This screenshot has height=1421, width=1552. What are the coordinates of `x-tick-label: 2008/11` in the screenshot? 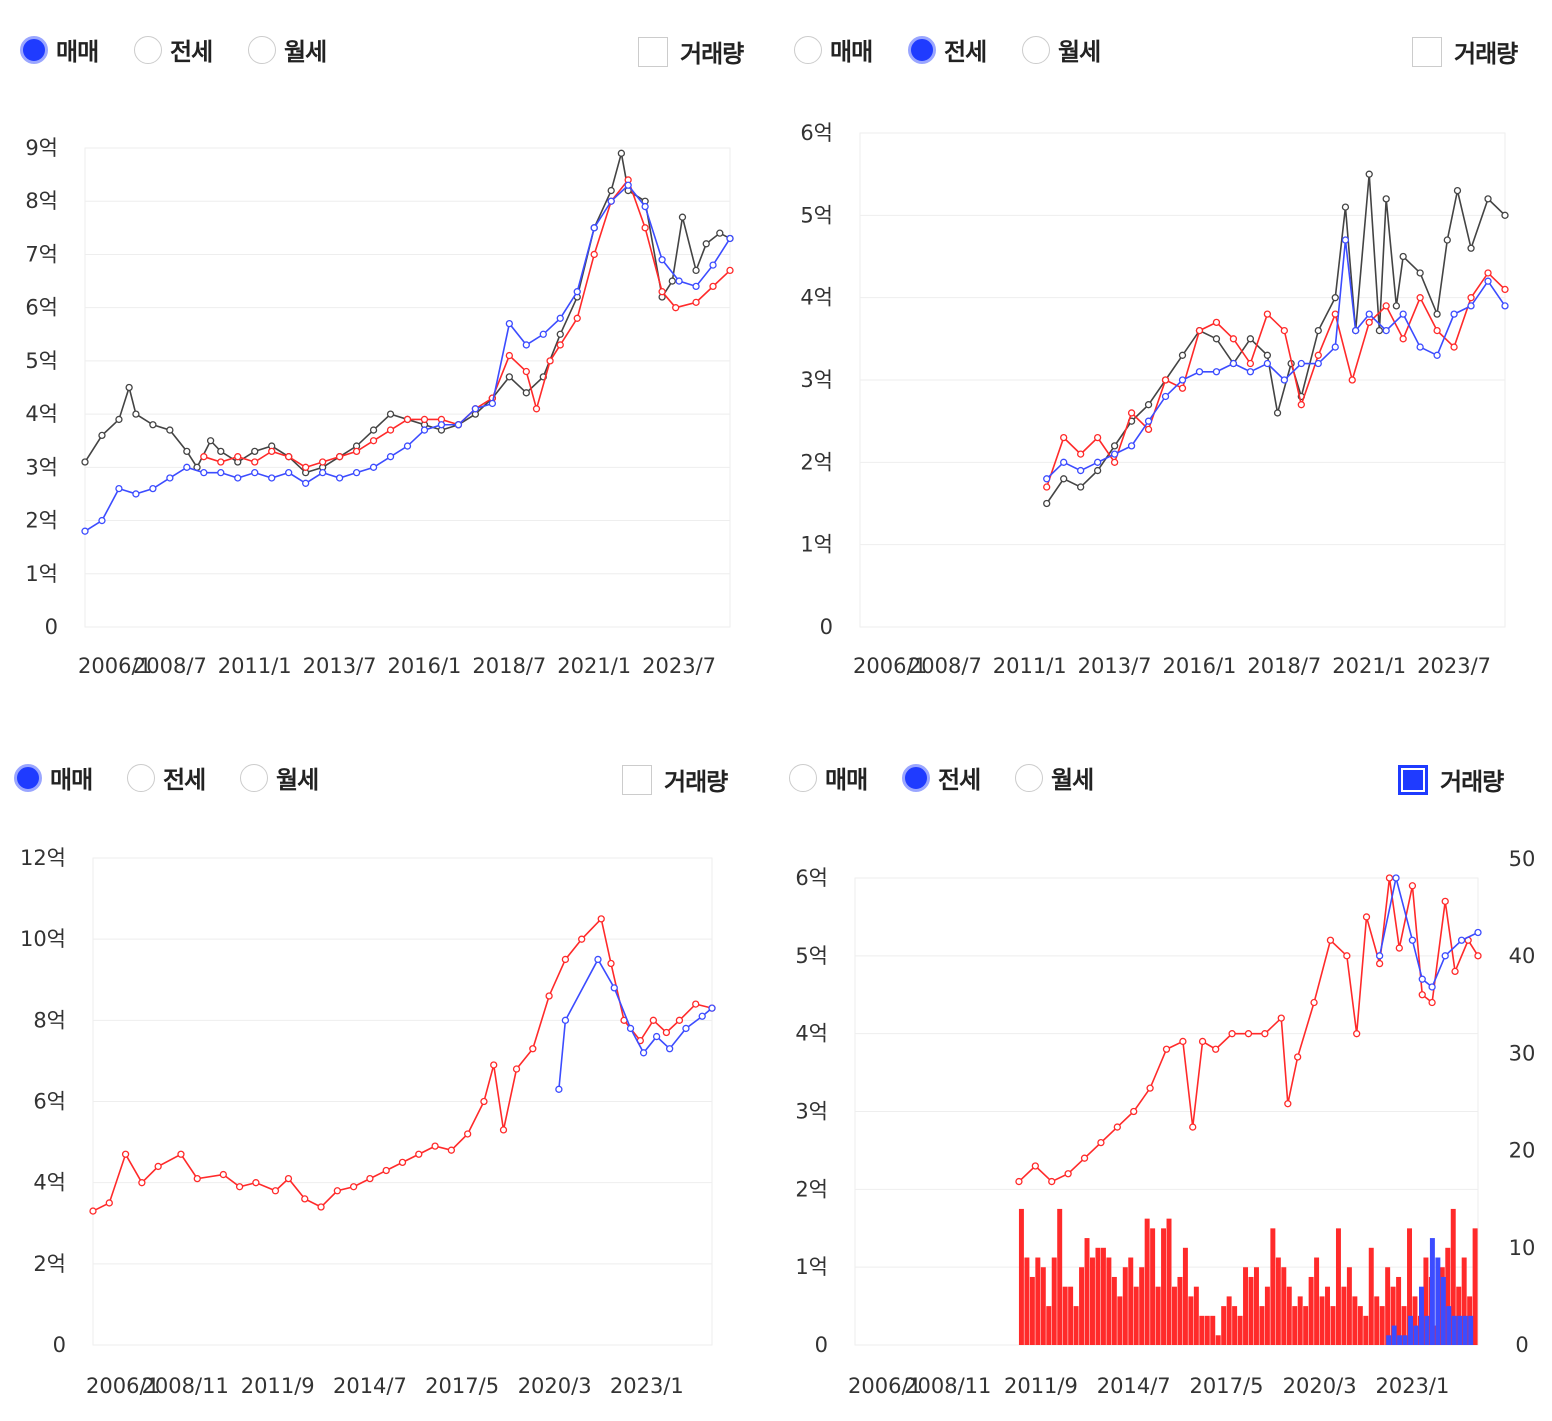 It's located at (185, 1386).